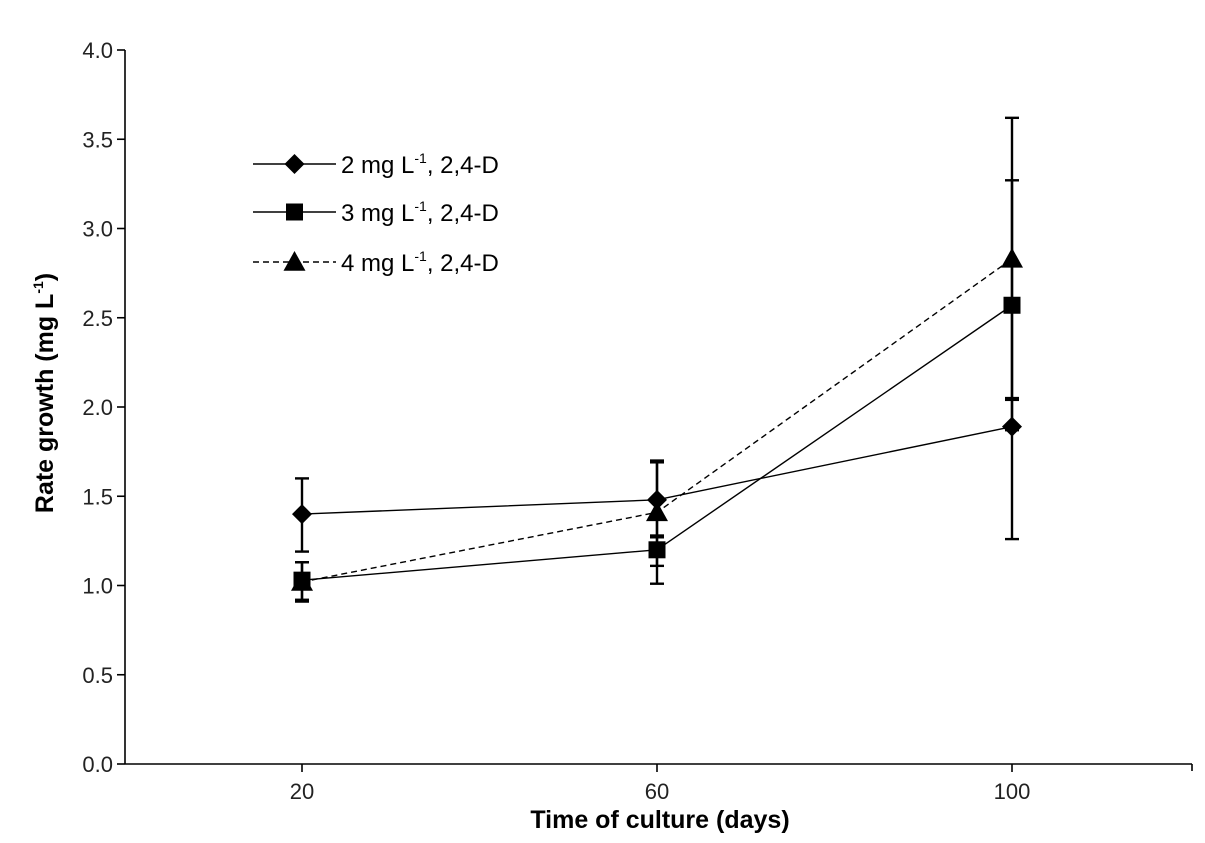  I want to click on y-tick-label: 2.0, so click(97, 407).